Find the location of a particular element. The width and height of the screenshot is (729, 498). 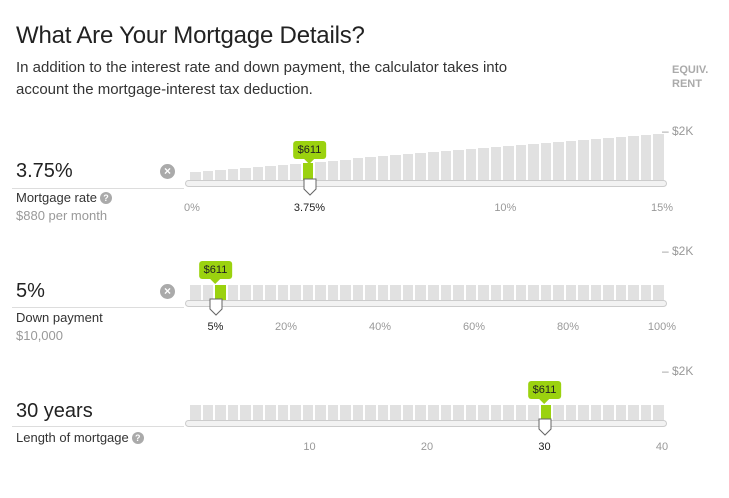

tick-label: 40% is located at coordinates (380, 327).